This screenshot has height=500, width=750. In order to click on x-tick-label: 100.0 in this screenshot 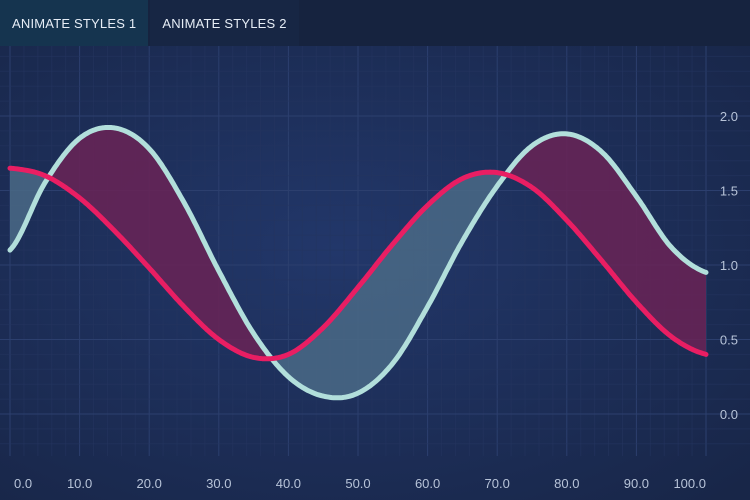, I will do `click(689, 483)`.